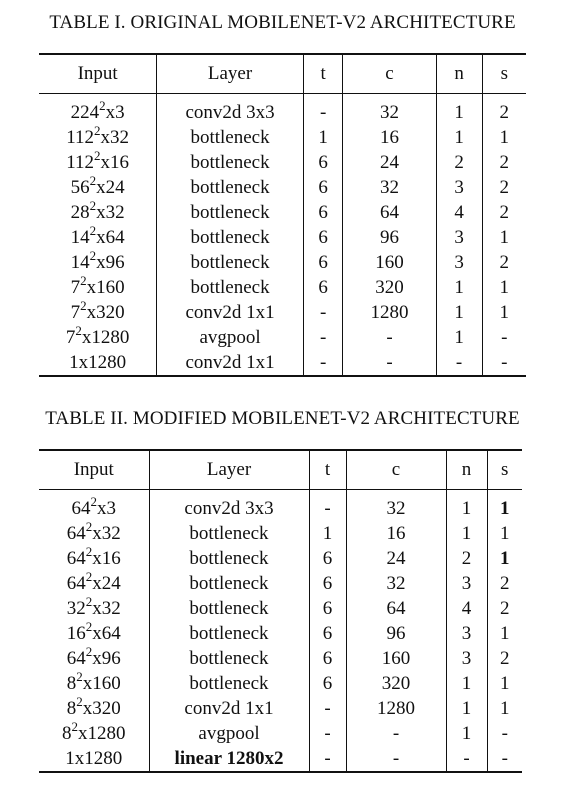 The height and width of the screenshot is (798, 565). What do you see at coordinates (110, 262) in the screenshot?
I see `input-rest: x96` at bounding box center [110, 262].